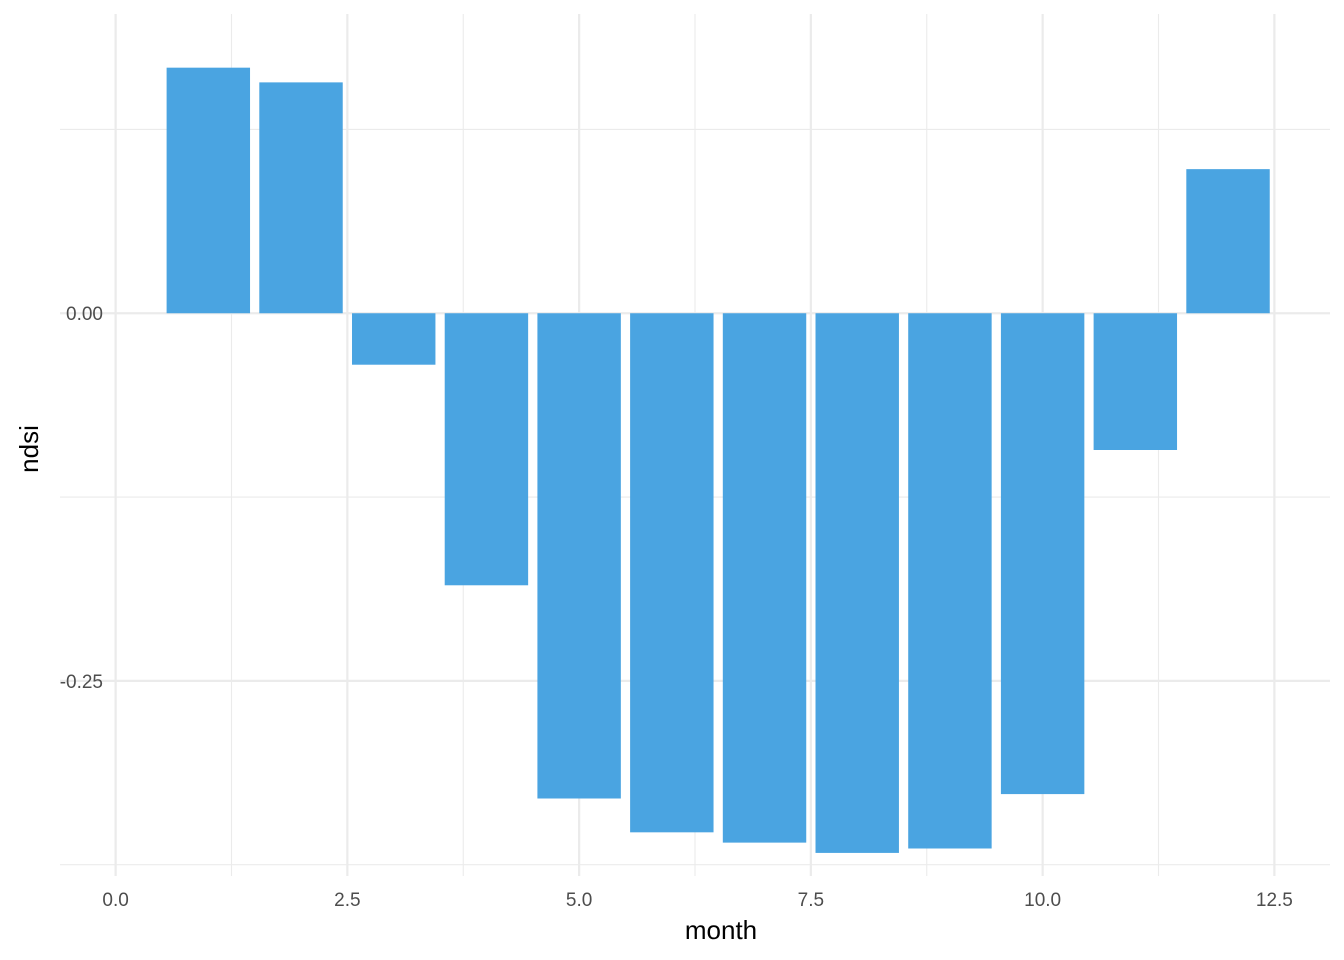 Image resolution: width=1344 pixels, height=960 pixels. I want to click on y-tick-label: 0.00, so click(84, 314).